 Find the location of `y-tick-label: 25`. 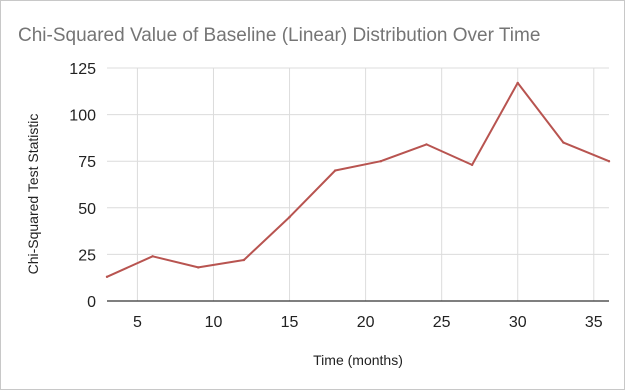

y-tick-label: 25 is located at coordinates (87, 255).